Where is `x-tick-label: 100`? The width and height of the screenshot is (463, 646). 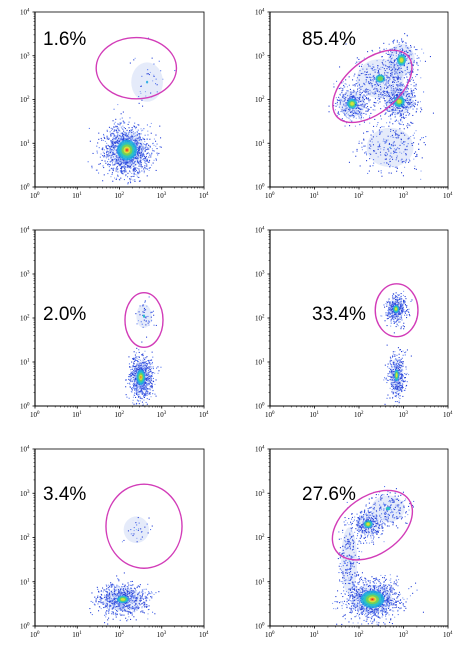
x-tick-label: 100 is located at coordinates (270, 415).